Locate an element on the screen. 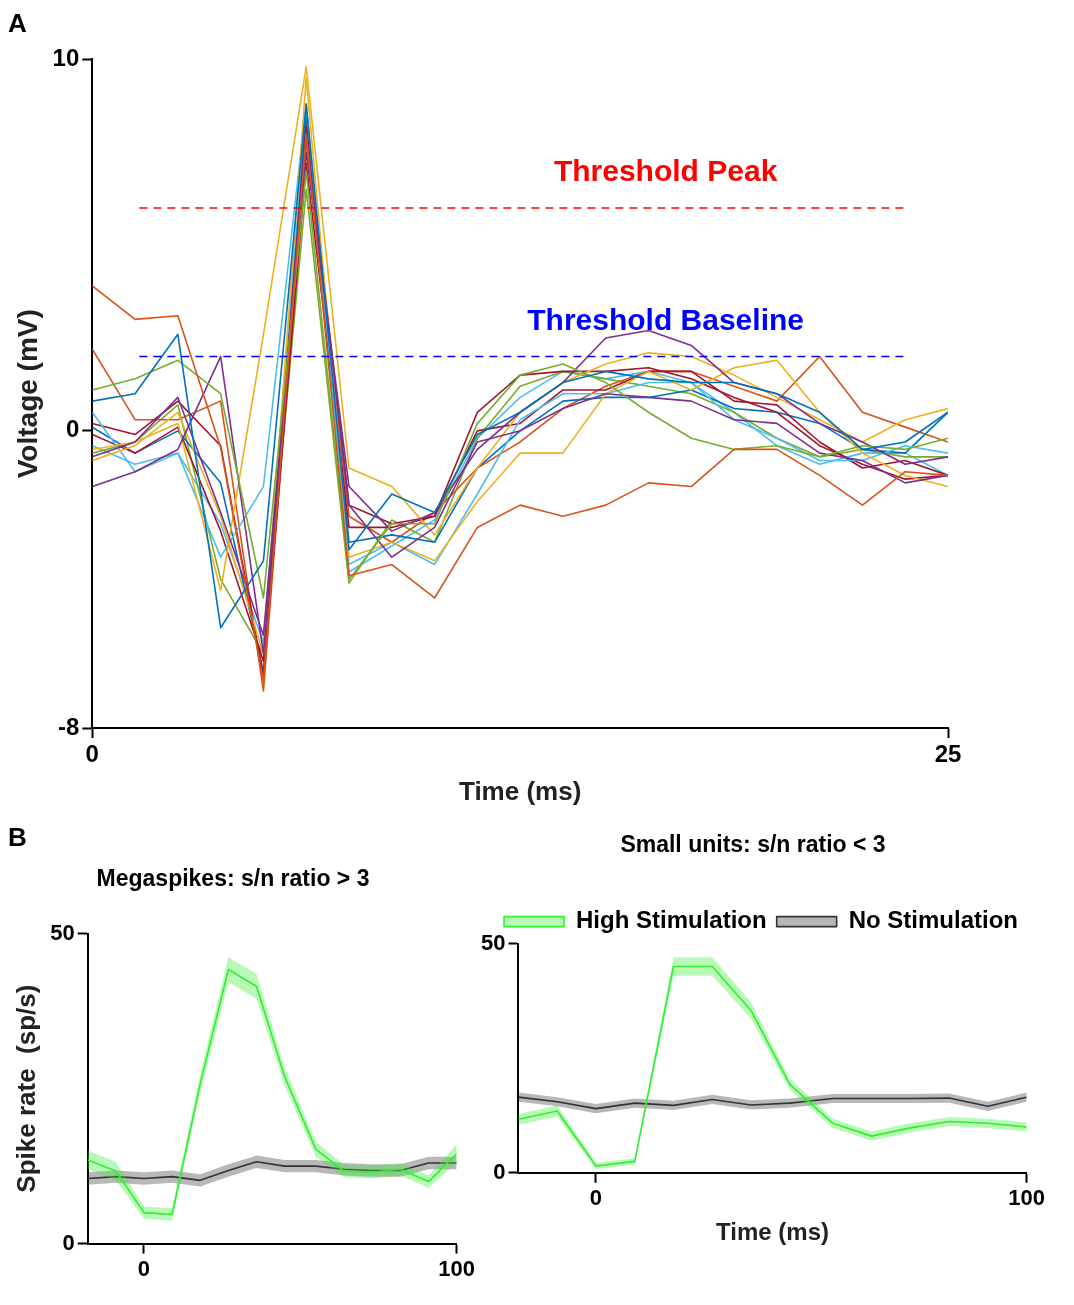  ref-line-label: Threshold Baseline is located at coordinates (665, 319).